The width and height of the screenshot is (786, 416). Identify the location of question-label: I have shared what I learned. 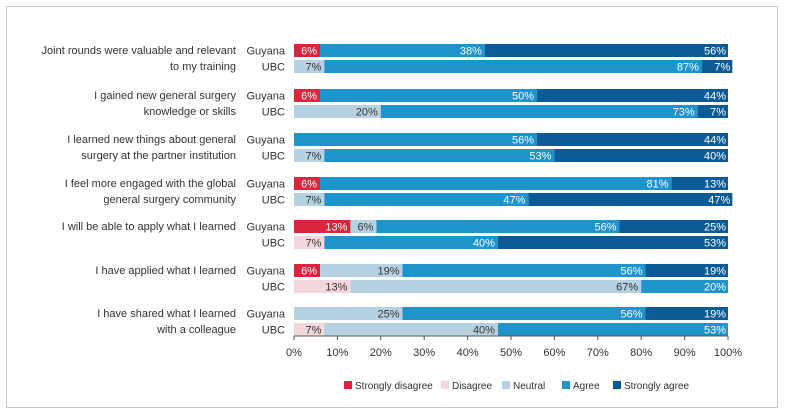
(166, 314).